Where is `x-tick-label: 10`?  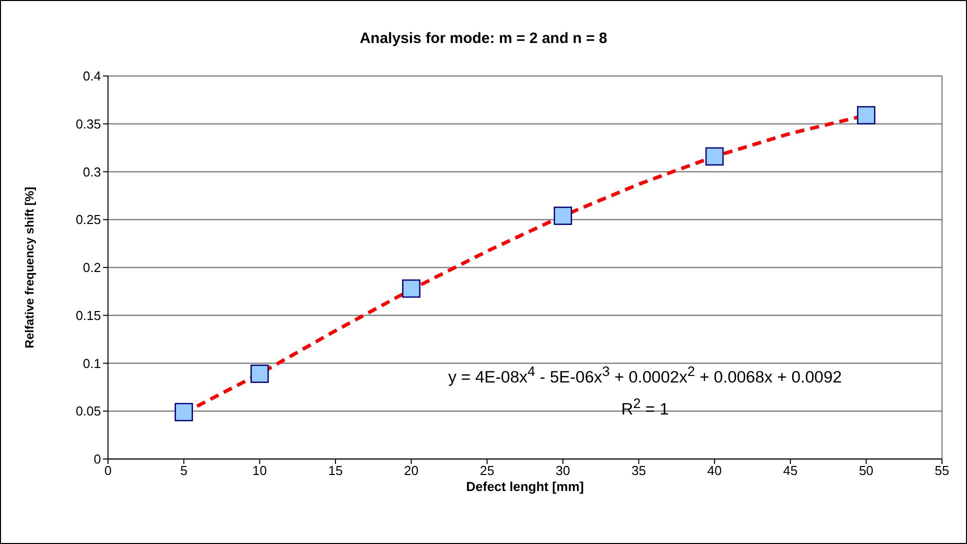
x-tick-label: 10 is located at coordinates (259, 470).